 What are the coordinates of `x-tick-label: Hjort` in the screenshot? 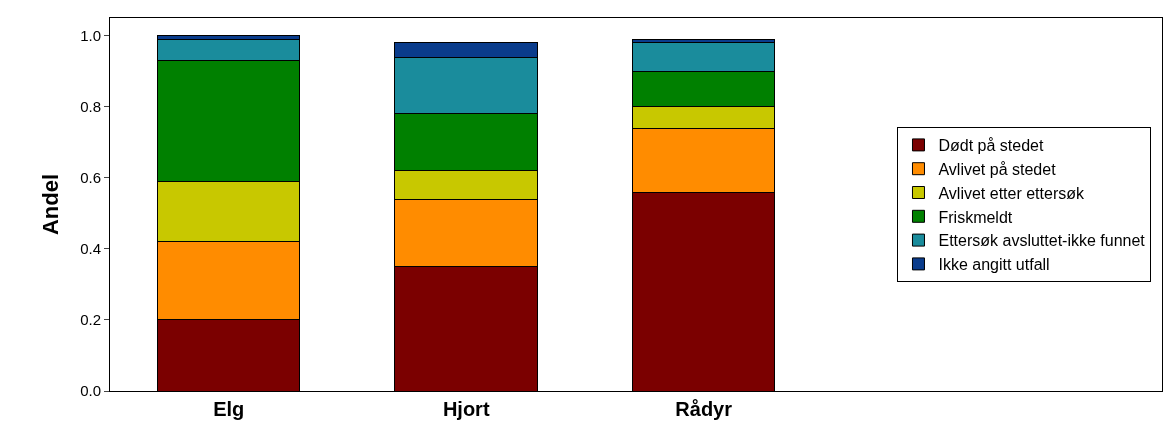 It's located at (466, 409).